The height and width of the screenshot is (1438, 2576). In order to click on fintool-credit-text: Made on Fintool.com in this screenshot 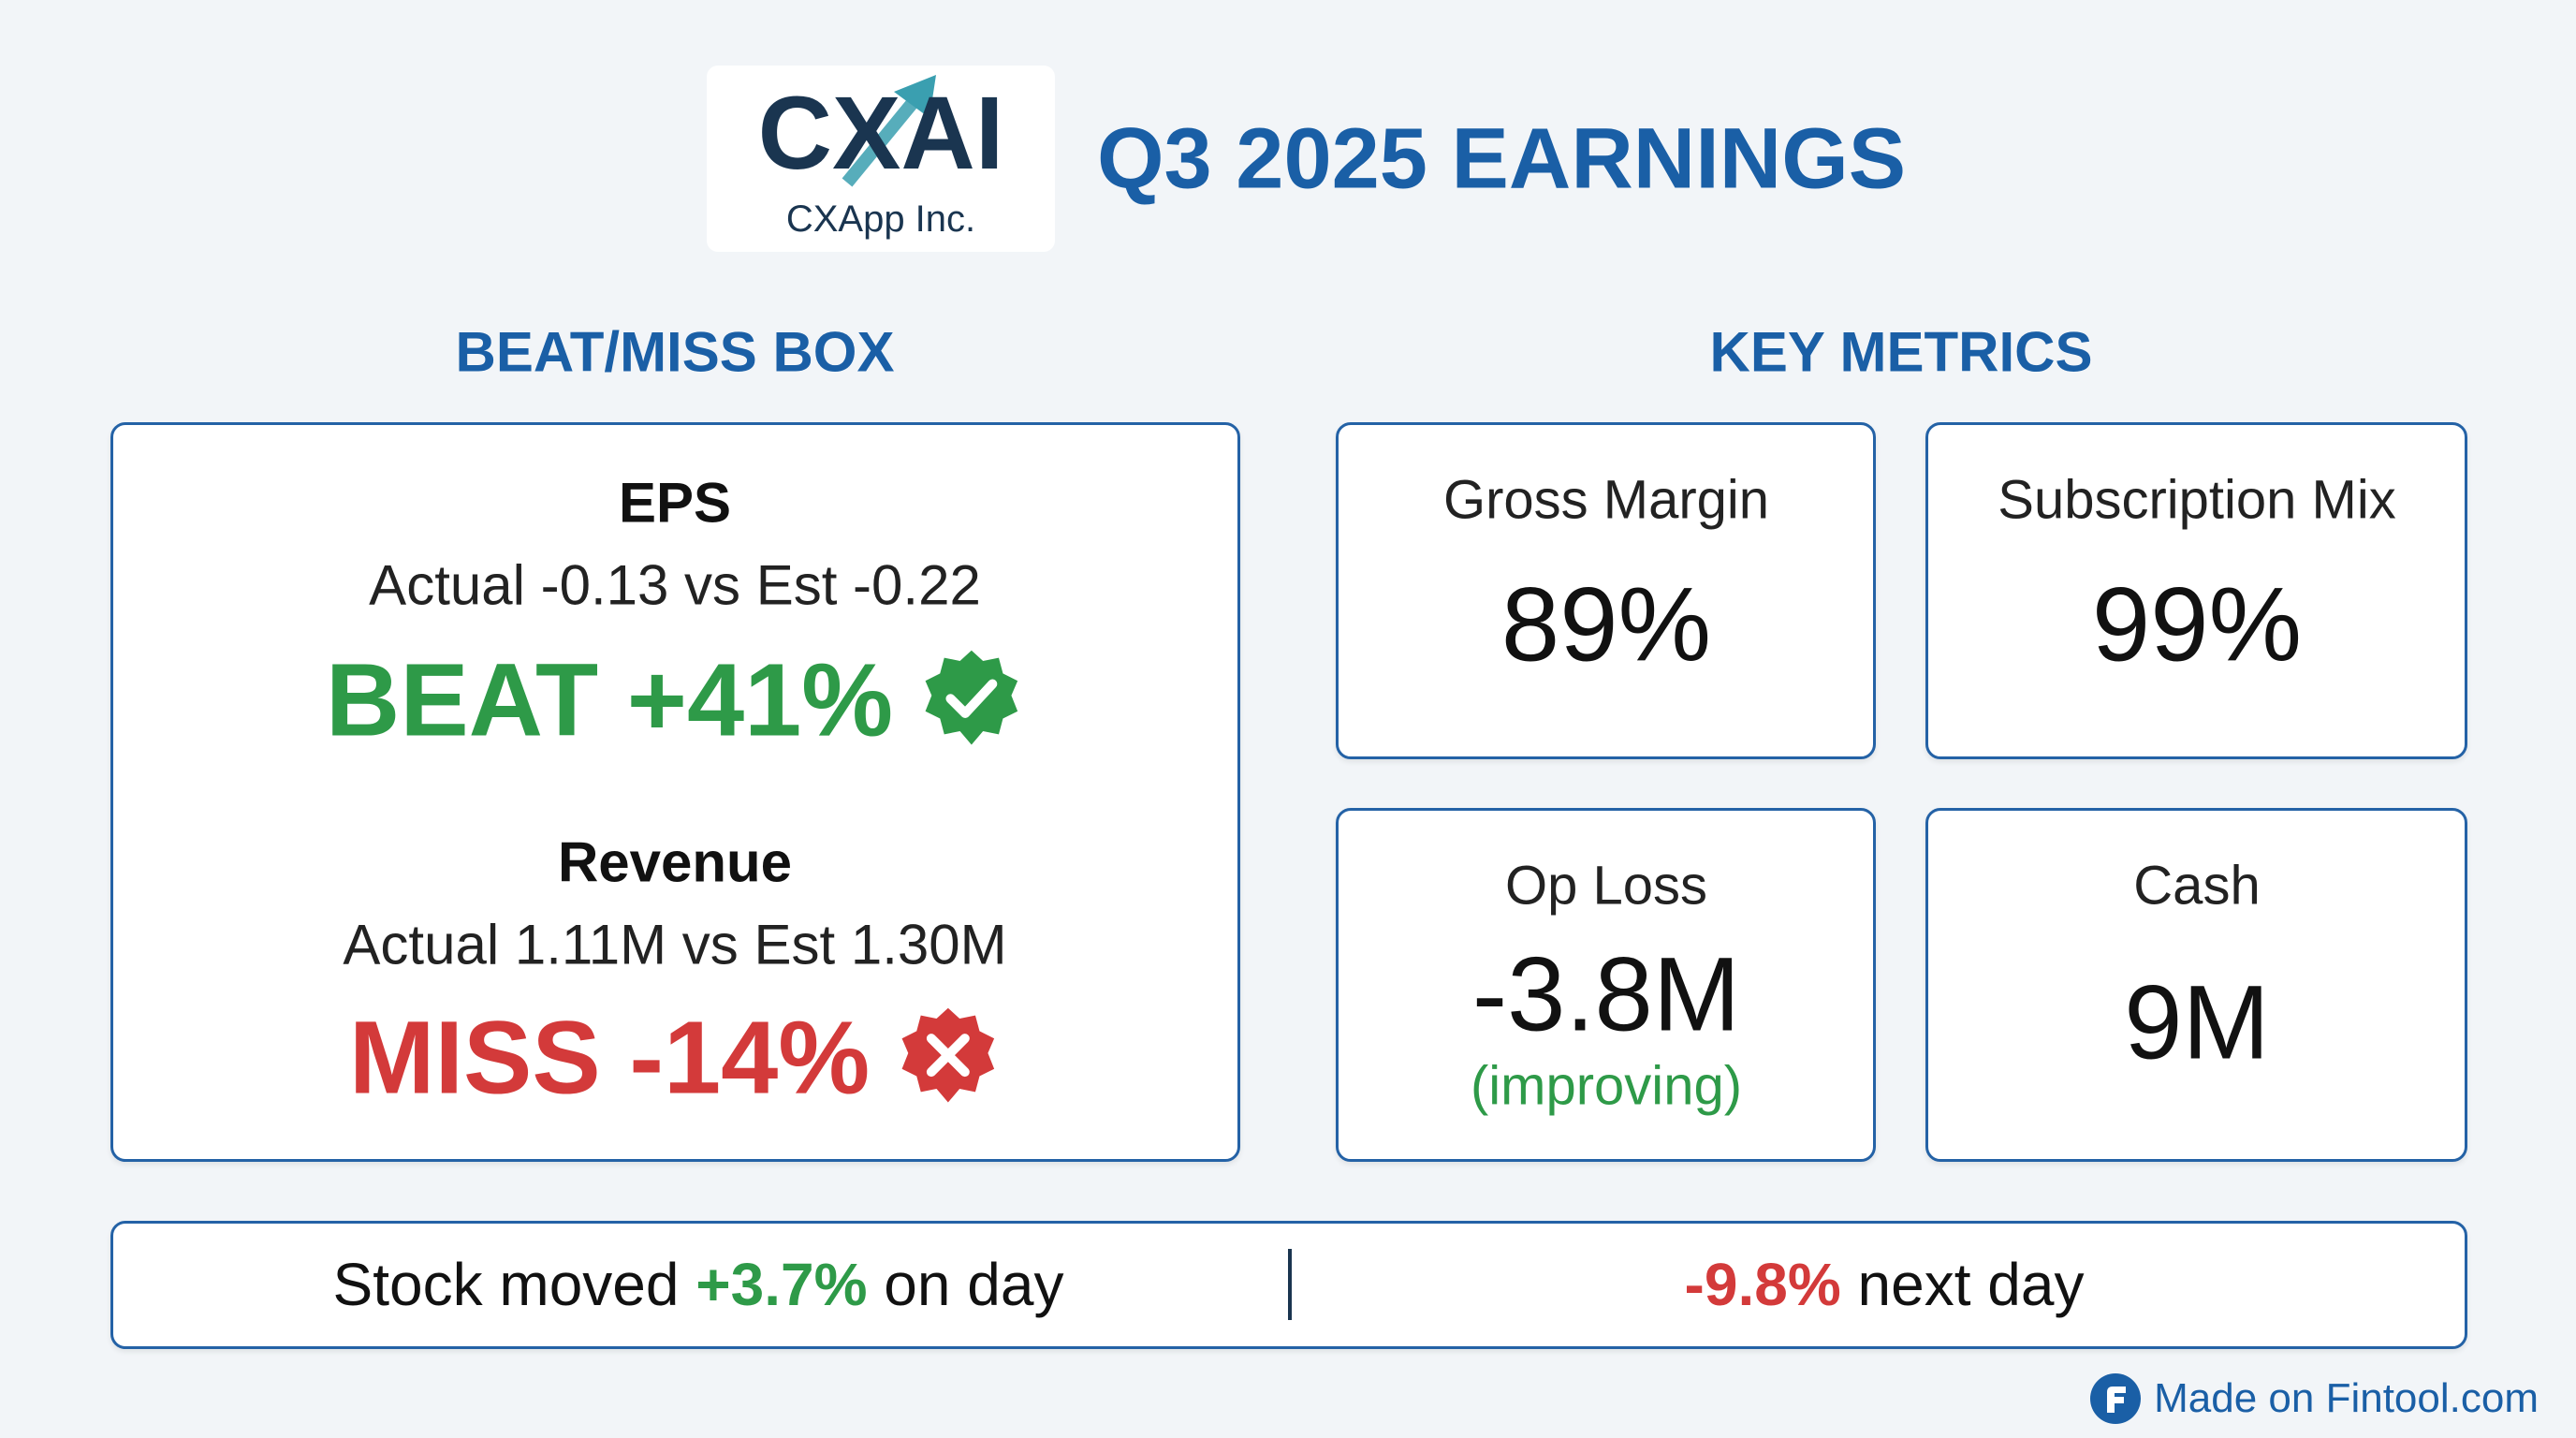, I will do `click(2346, 1398)`.